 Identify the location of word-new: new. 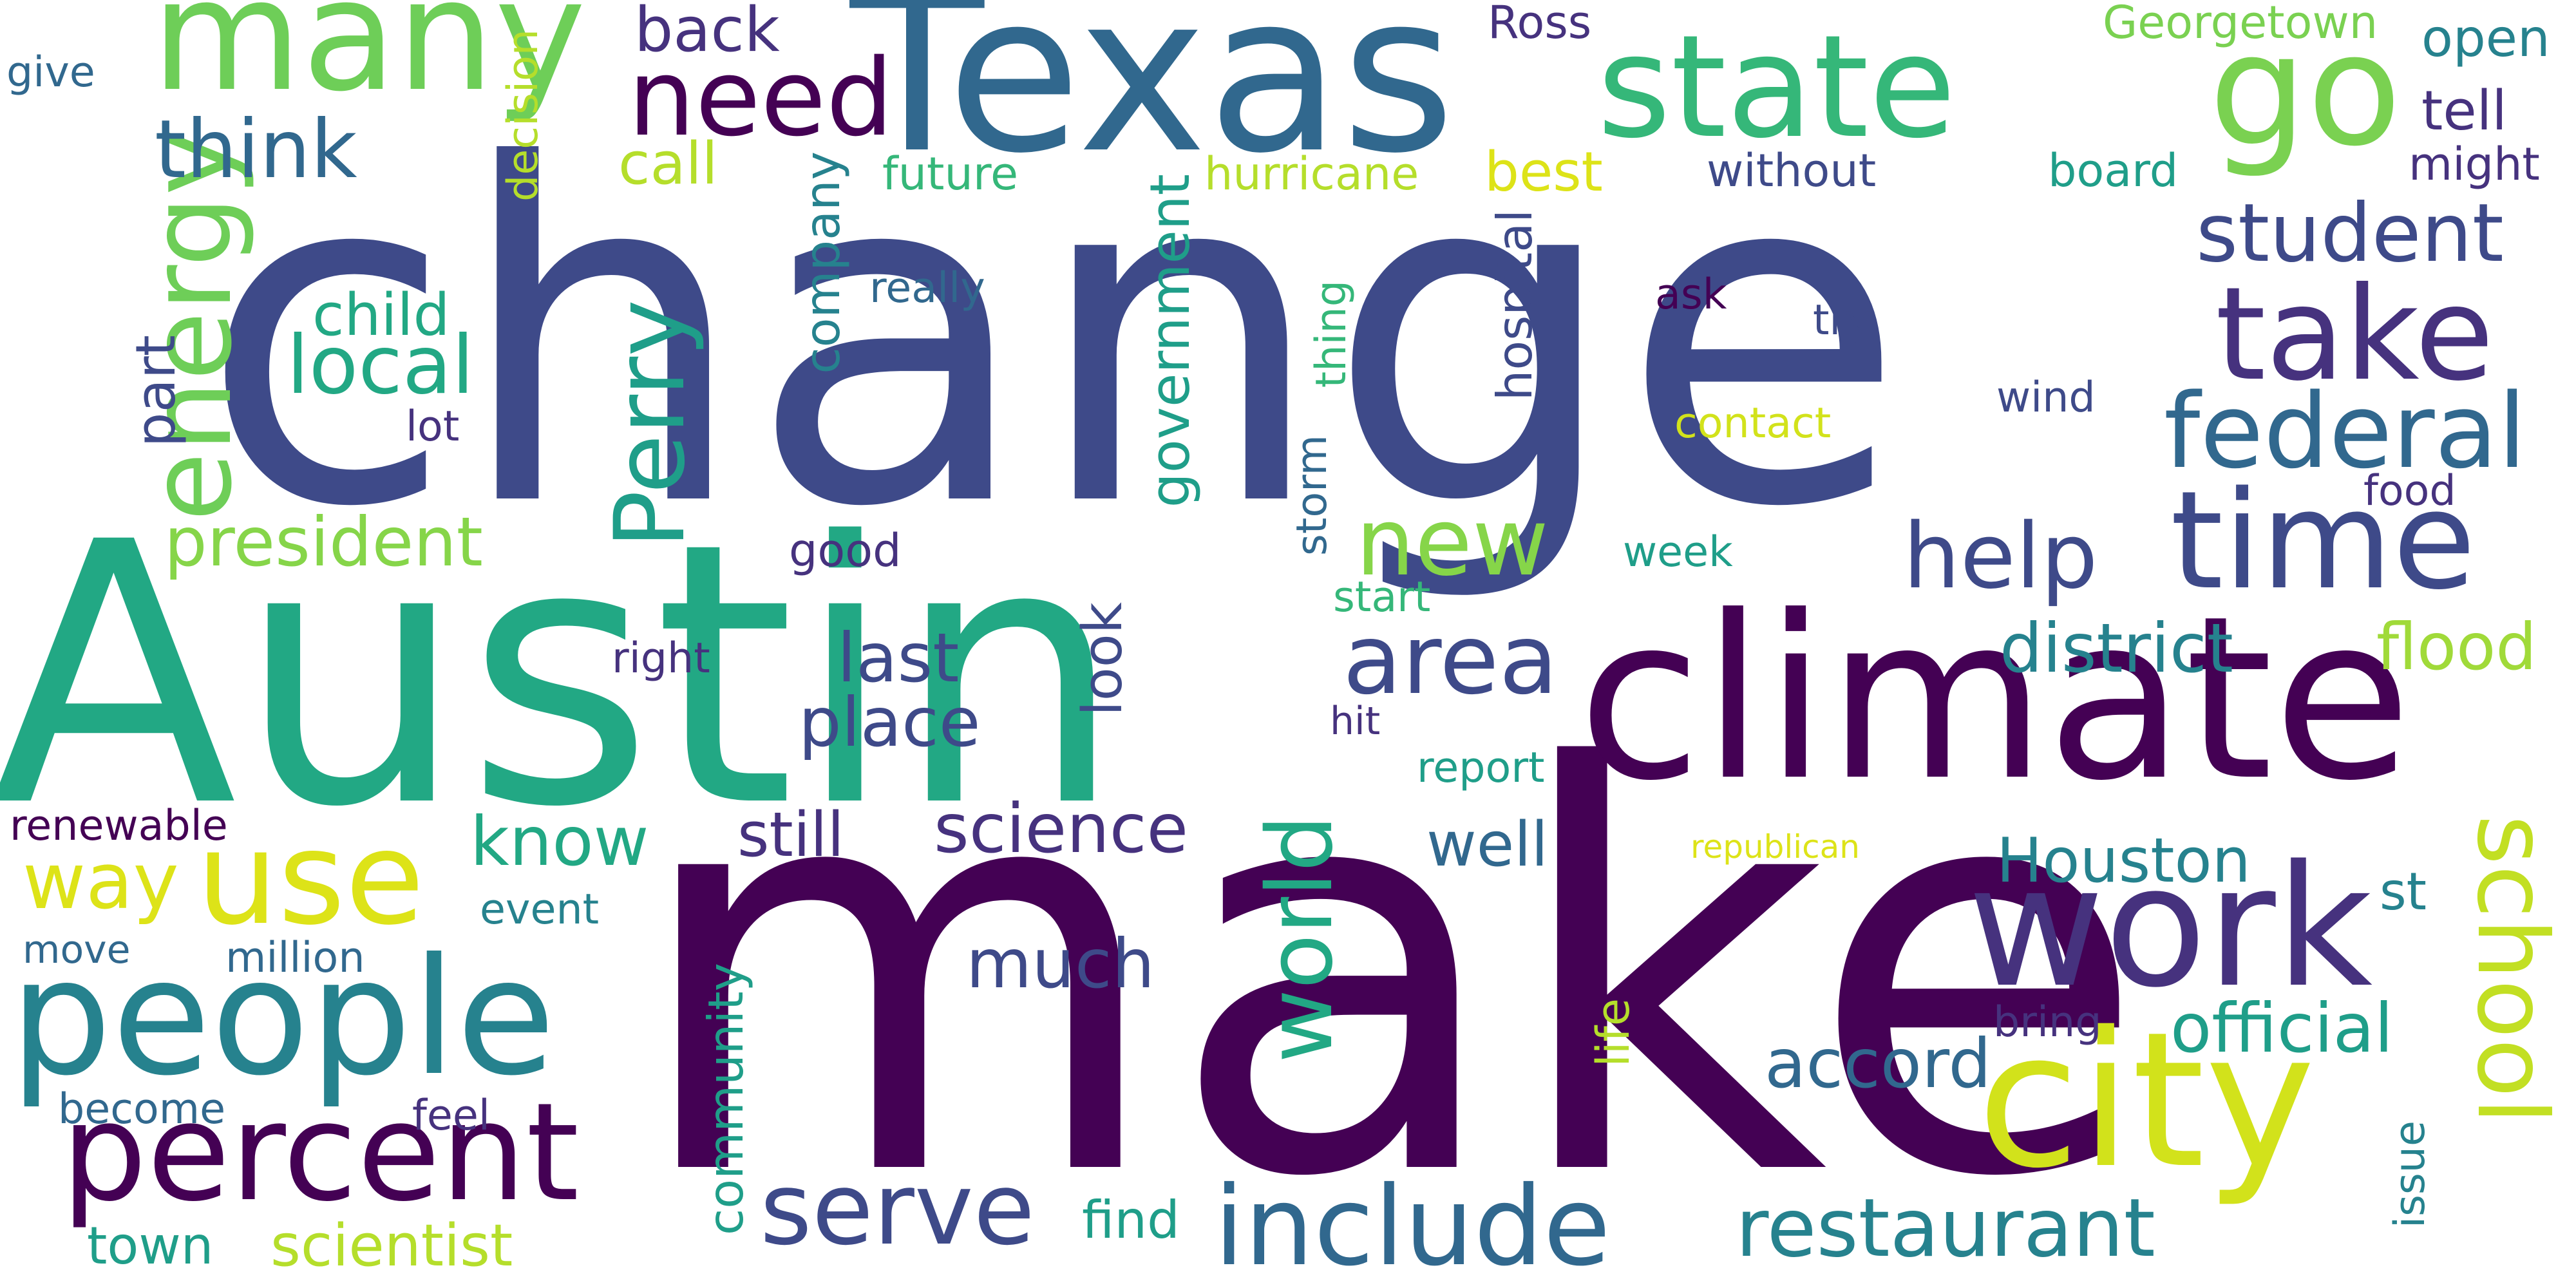
(1452, 542).